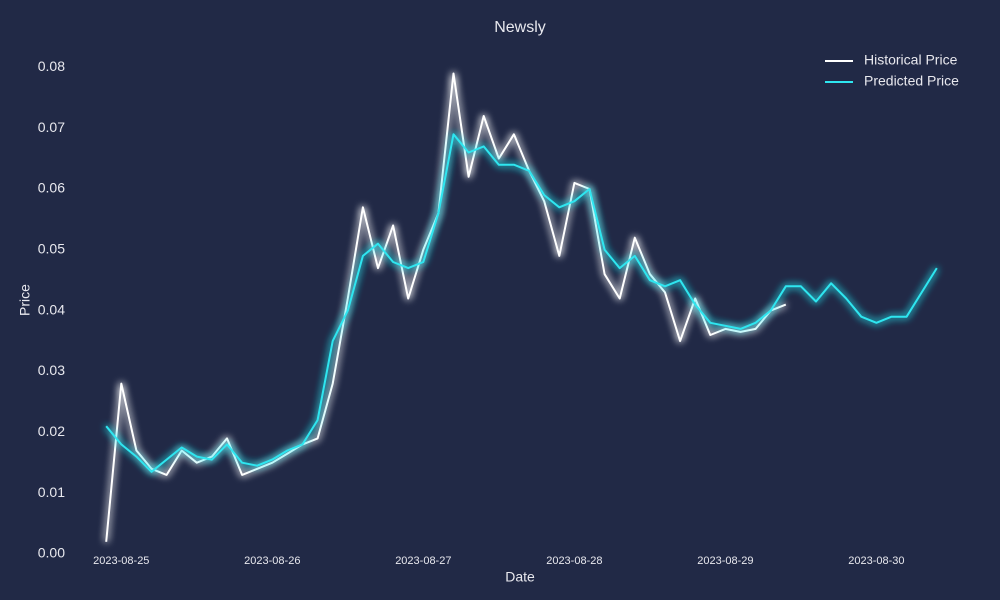 The image size is (1000, 600). I want to click on y-tick-label: 0.02, so click(51, 431).